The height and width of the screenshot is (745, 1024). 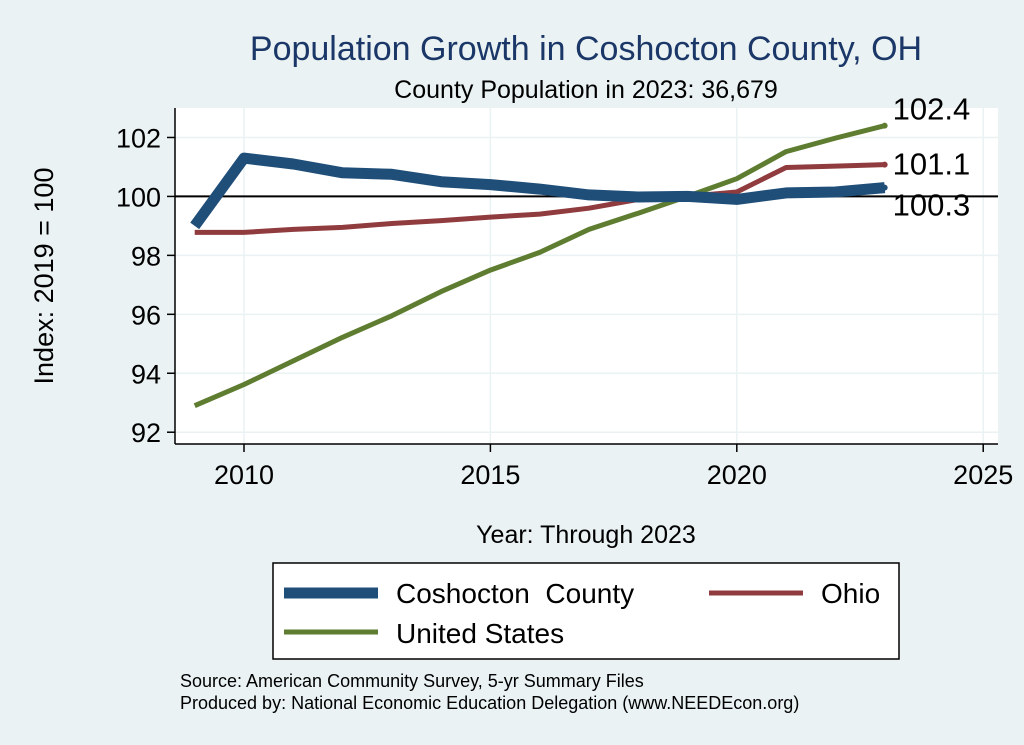 What do you see at coordinates (586, 611) in the screenshot?
I see `legend-box` at bounding box center [586, 611].